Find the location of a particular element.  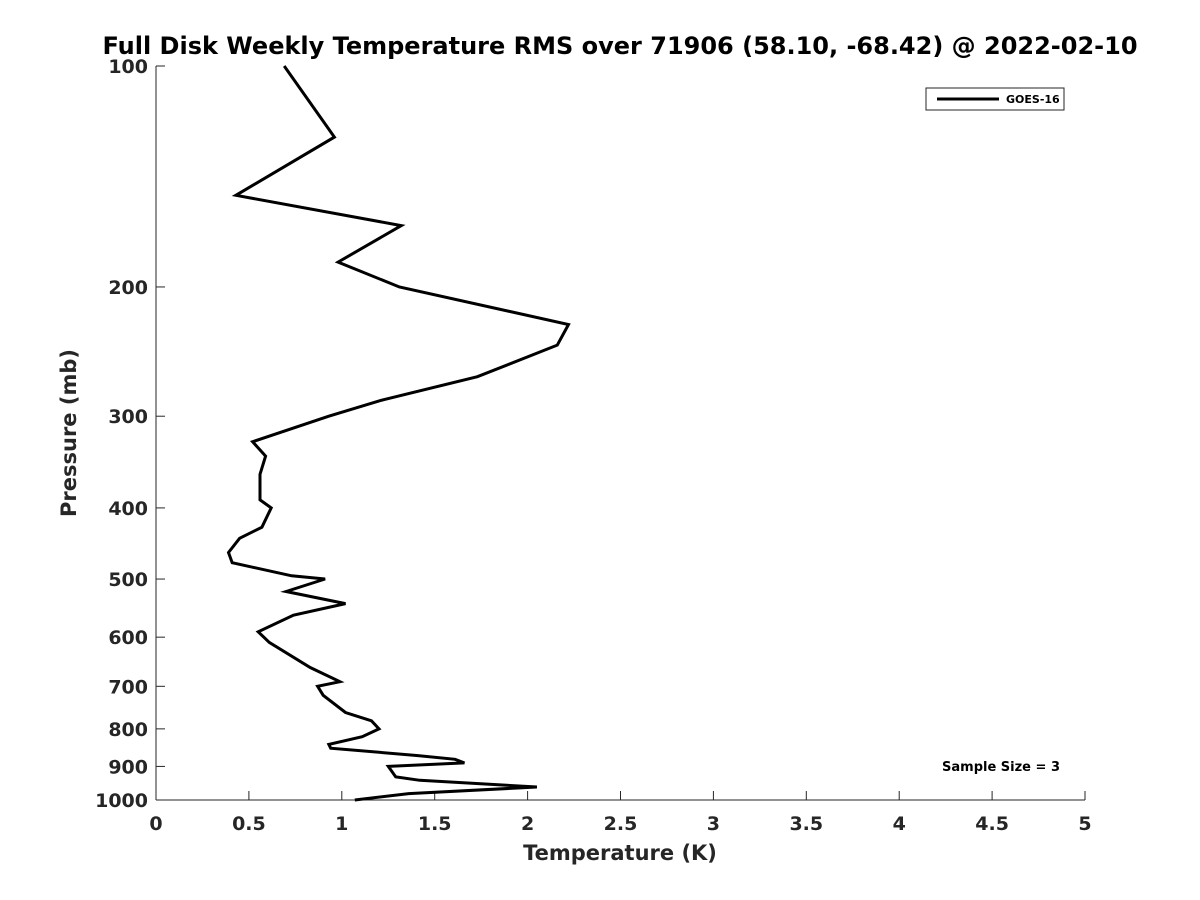

x-tick-label: 1.5 is located at coordinates (435, 824).